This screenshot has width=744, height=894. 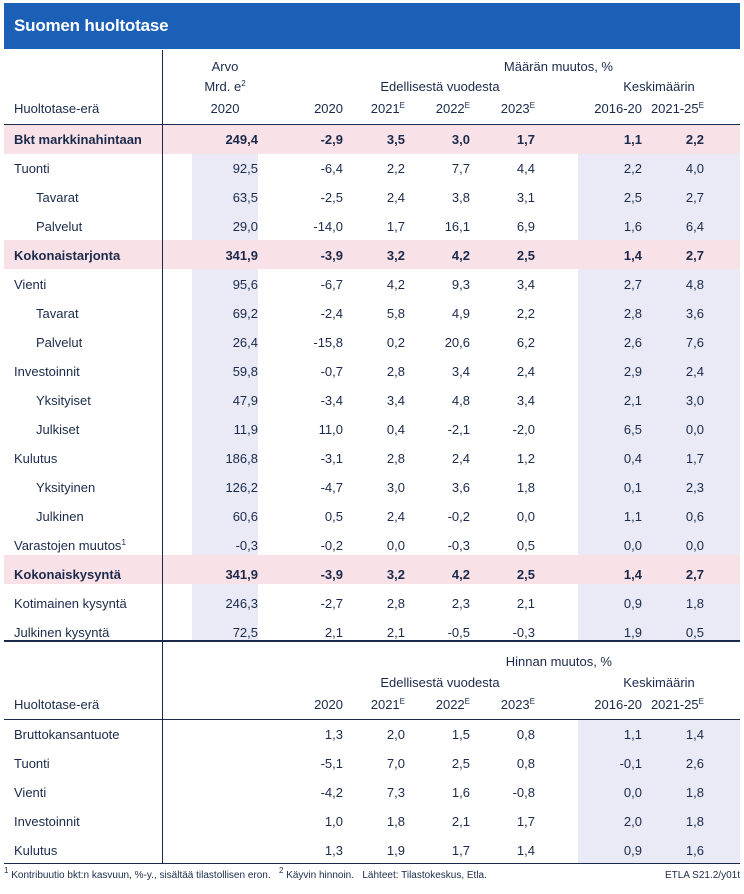 I want to click on table-cell: 3,2, so click(x=395, y=255).